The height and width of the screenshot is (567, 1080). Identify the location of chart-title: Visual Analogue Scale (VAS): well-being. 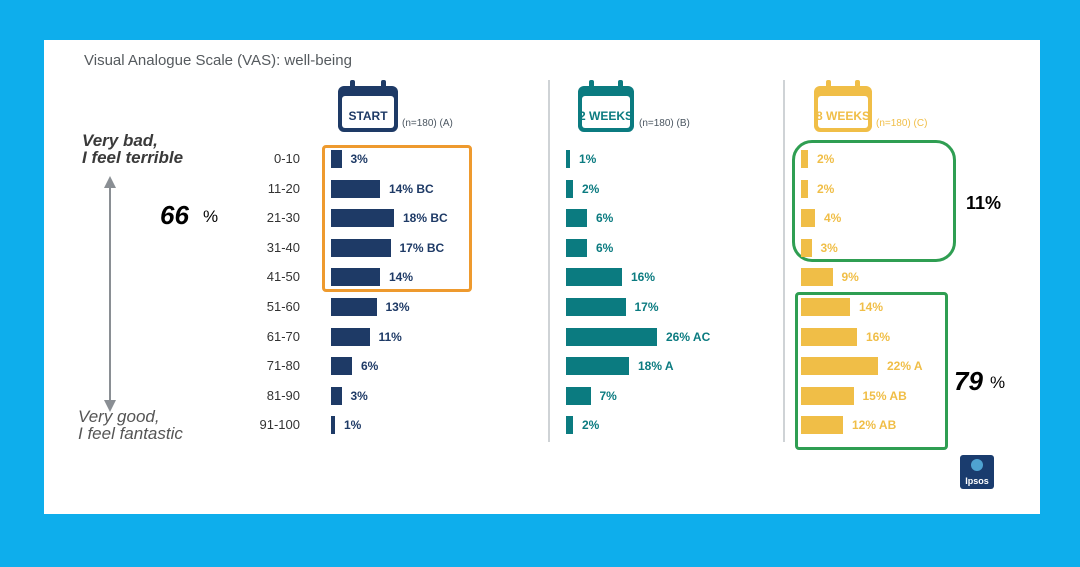
(218, 60).